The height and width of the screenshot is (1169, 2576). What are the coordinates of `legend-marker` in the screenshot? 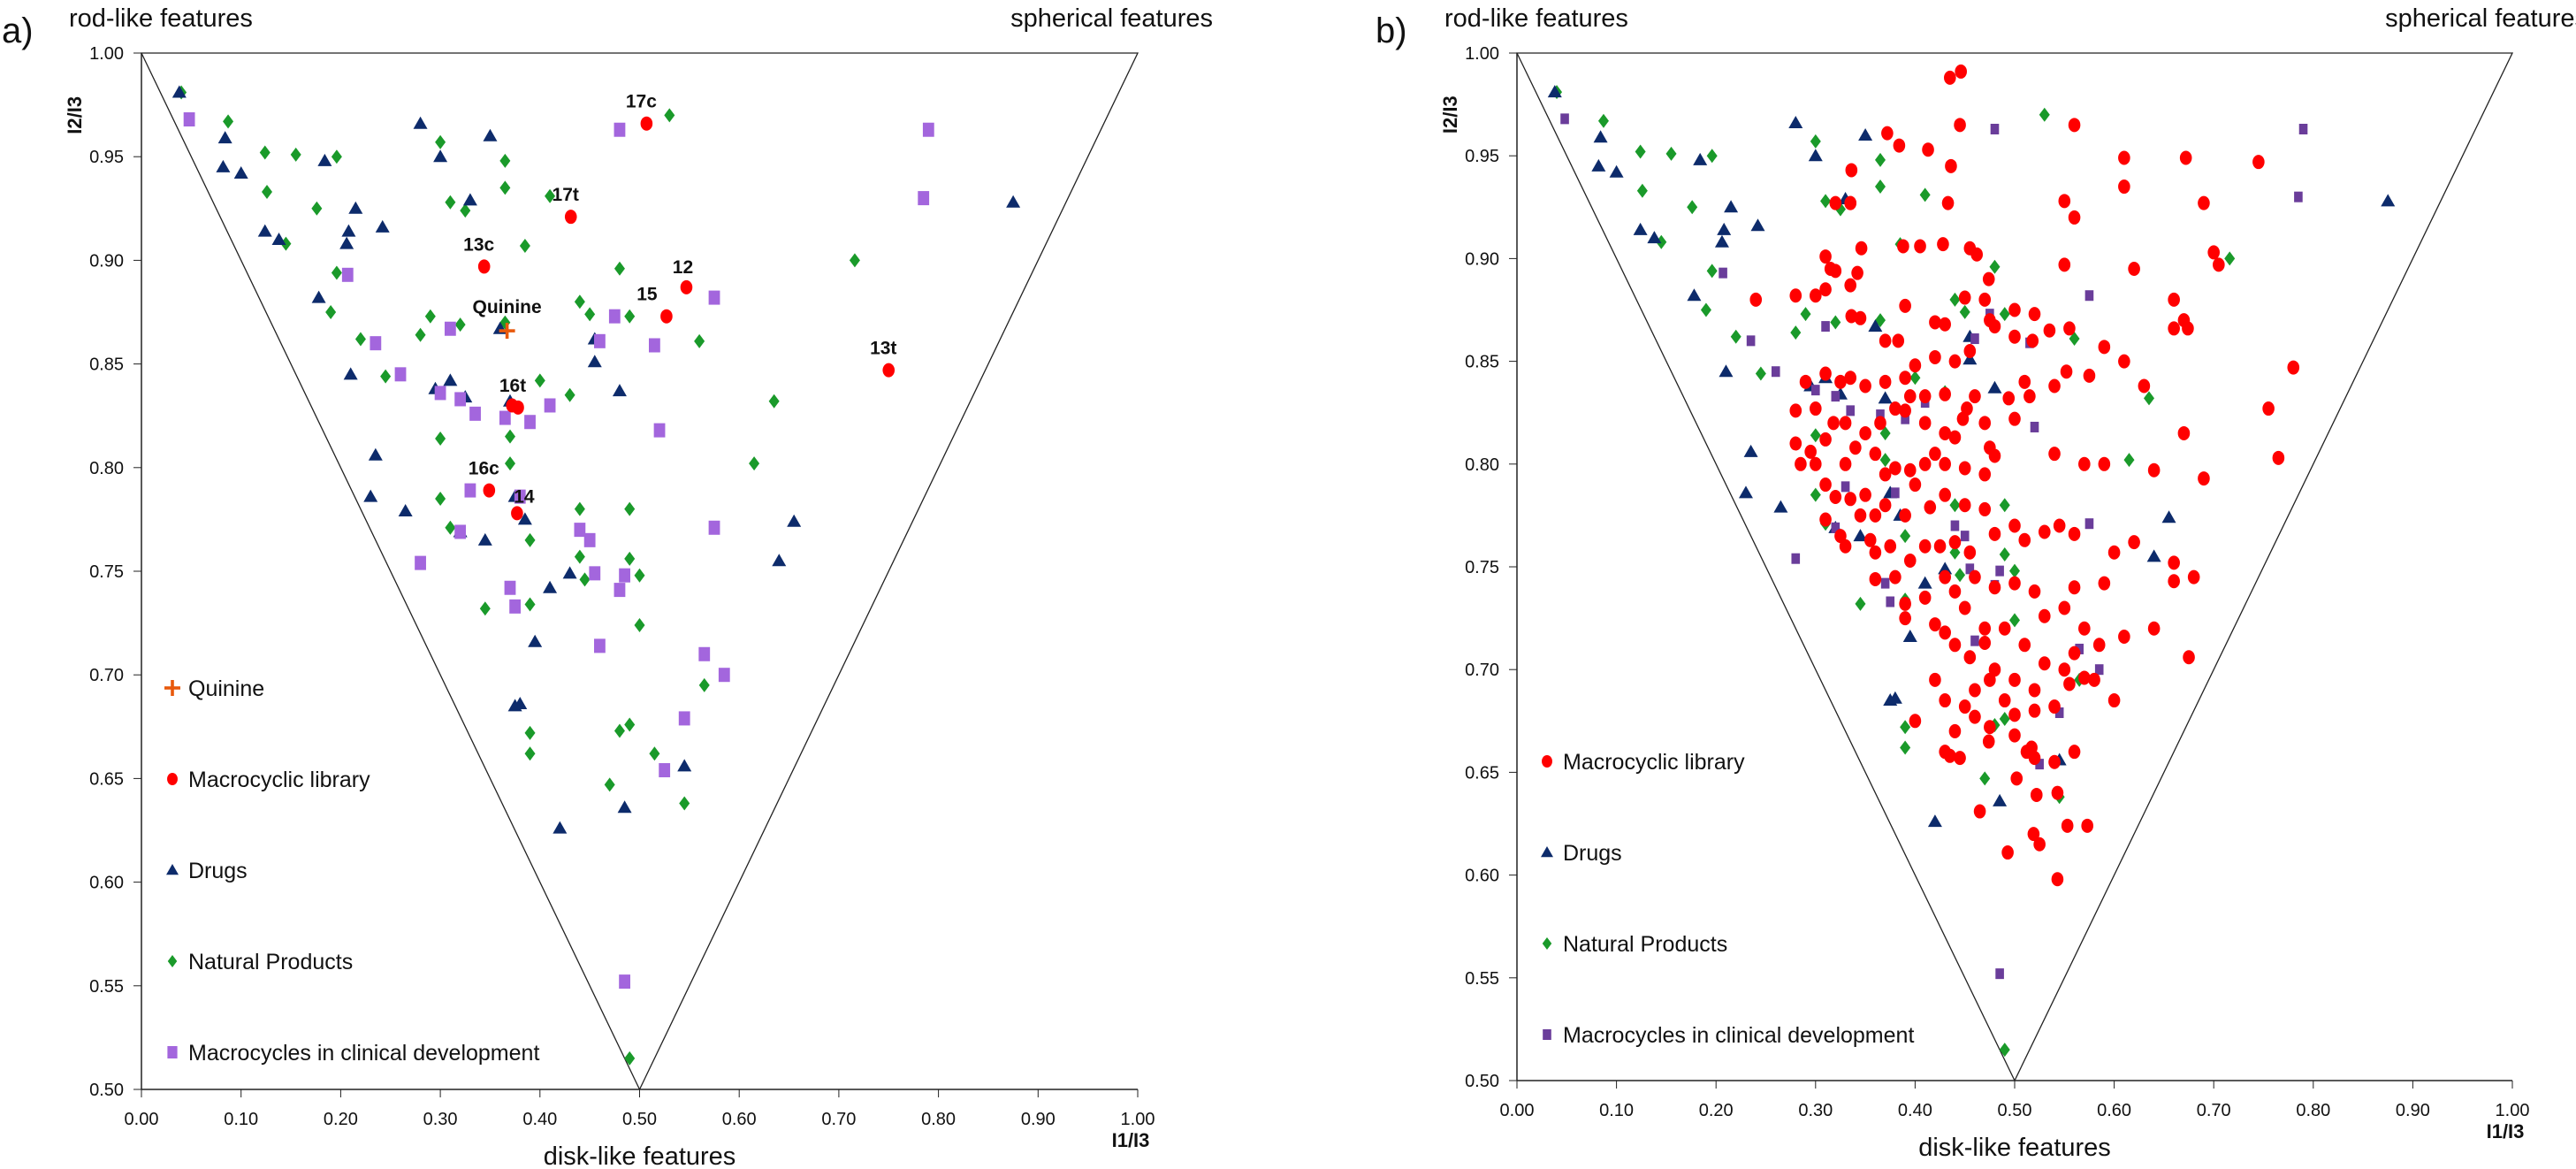 It's located at (1547, 1034).